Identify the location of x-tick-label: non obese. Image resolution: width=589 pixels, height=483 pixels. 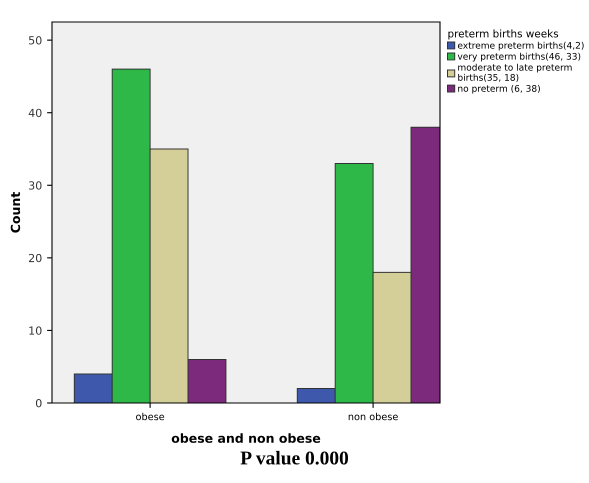
(373, 416).